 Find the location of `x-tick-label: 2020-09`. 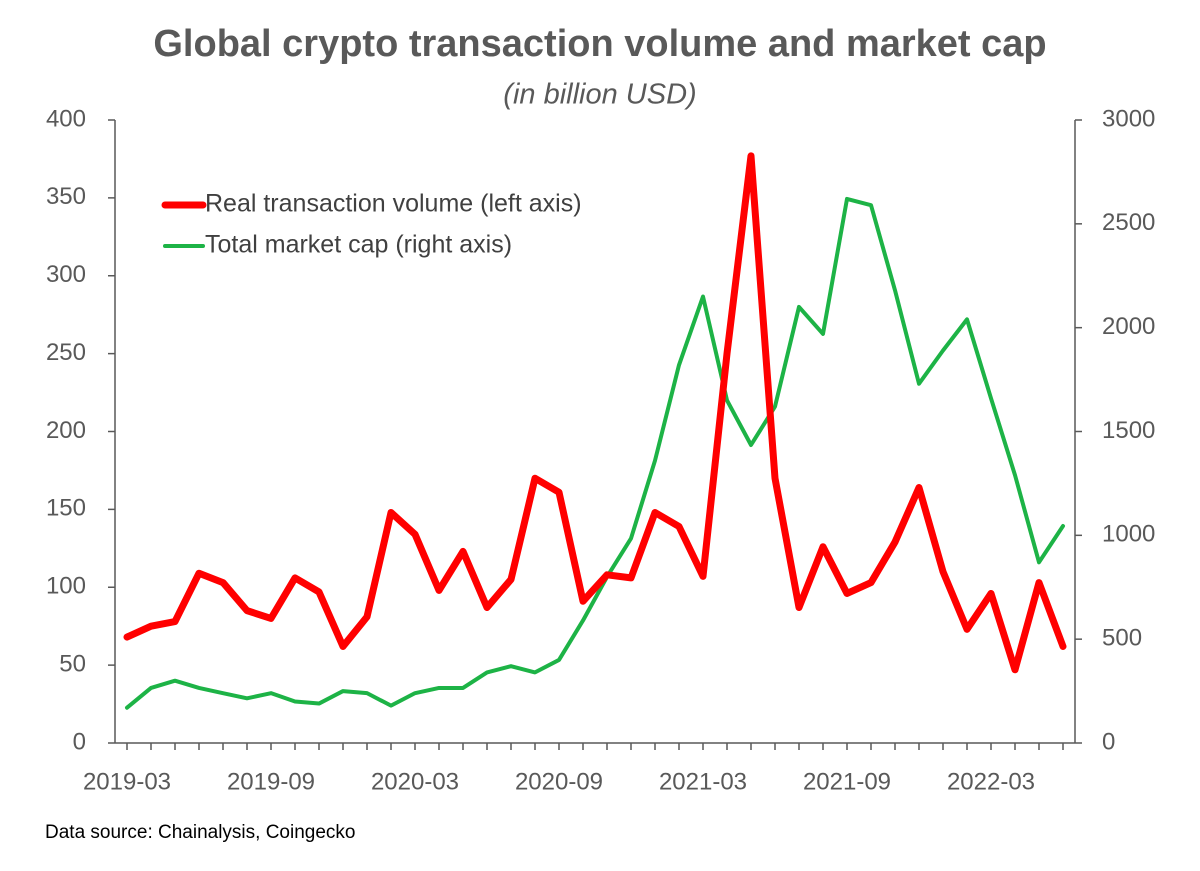

x-tick-label: 2020-09 is located at coordinates (559, 781).